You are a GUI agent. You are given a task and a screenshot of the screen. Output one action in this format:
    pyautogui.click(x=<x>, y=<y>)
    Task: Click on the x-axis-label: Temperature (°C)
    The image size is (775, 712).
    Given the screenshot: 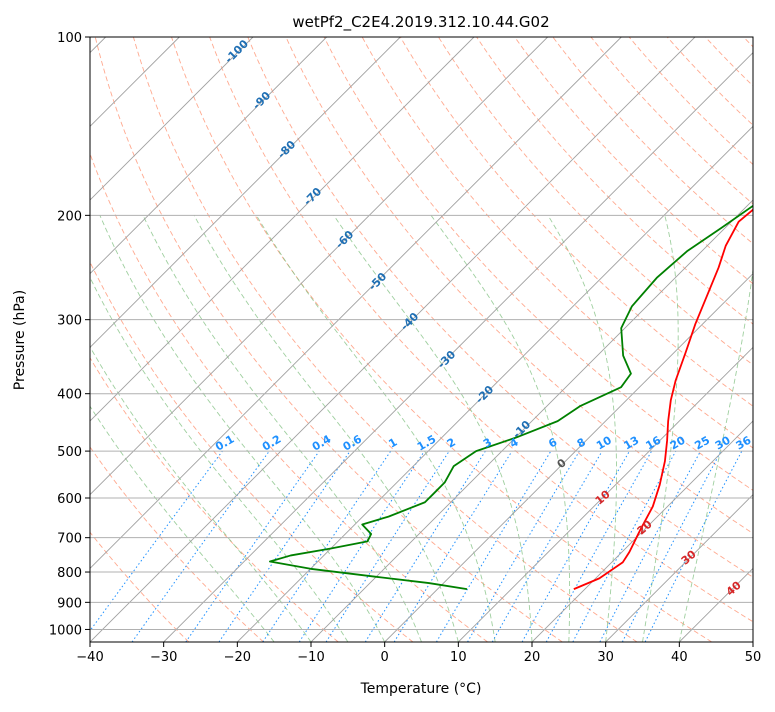 What is the action you would take?
    pyautogui.click(x=421, y=689)
    